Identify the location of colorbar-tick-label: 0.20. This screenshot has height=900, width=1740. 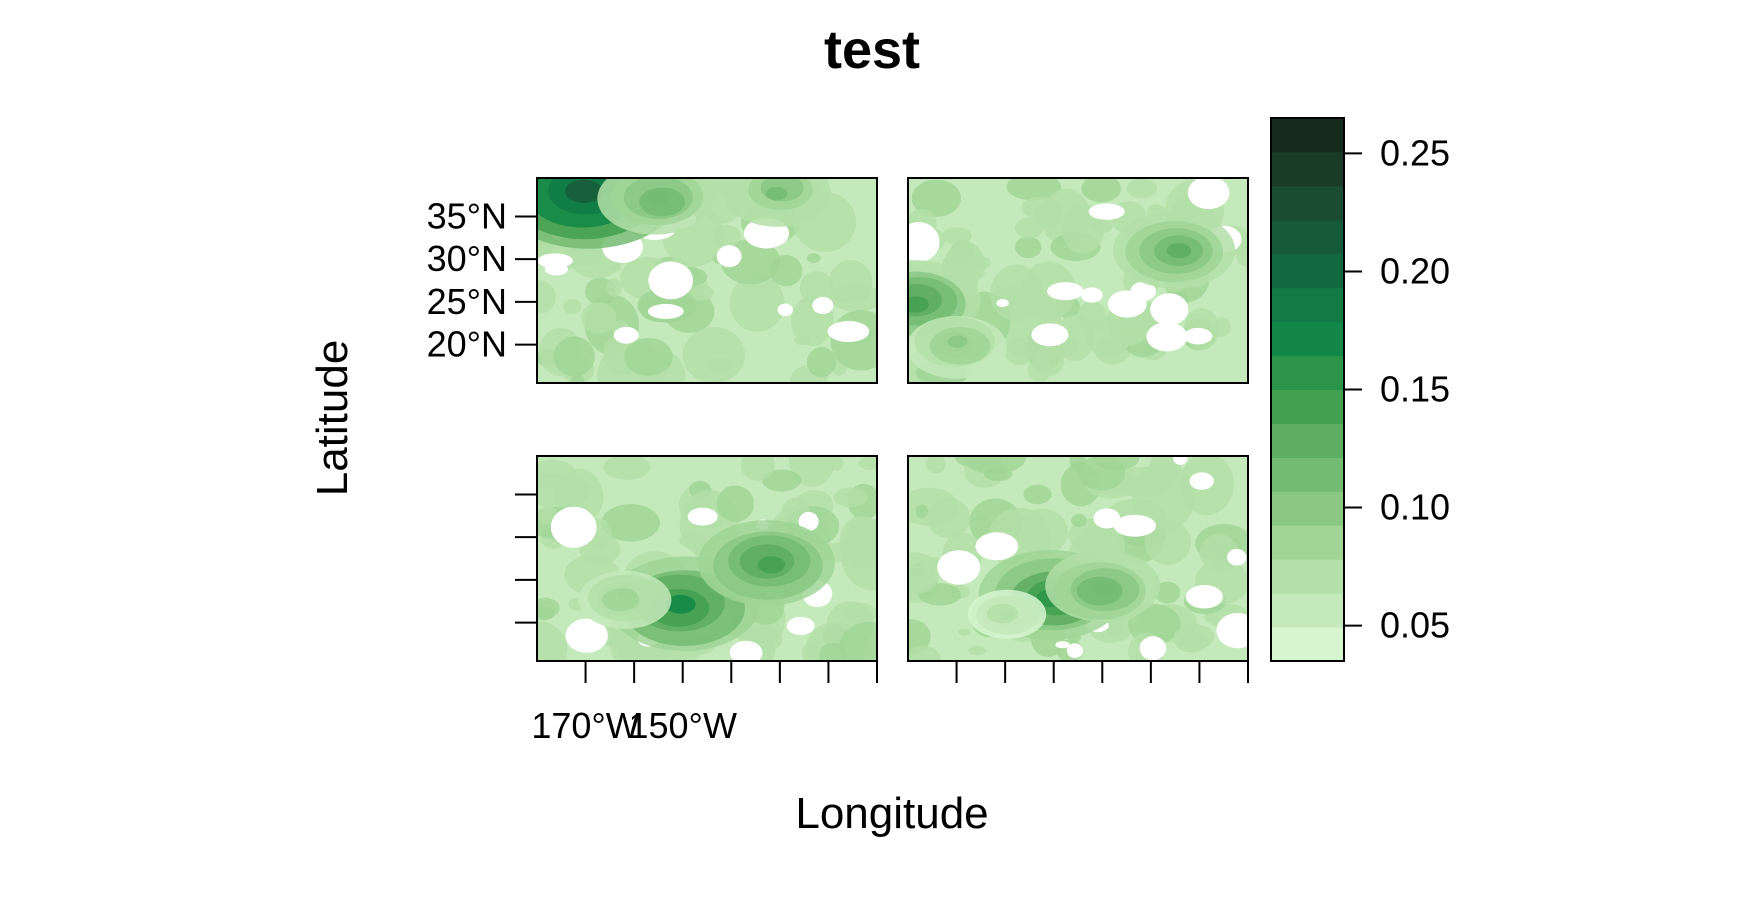
(1415, 270).